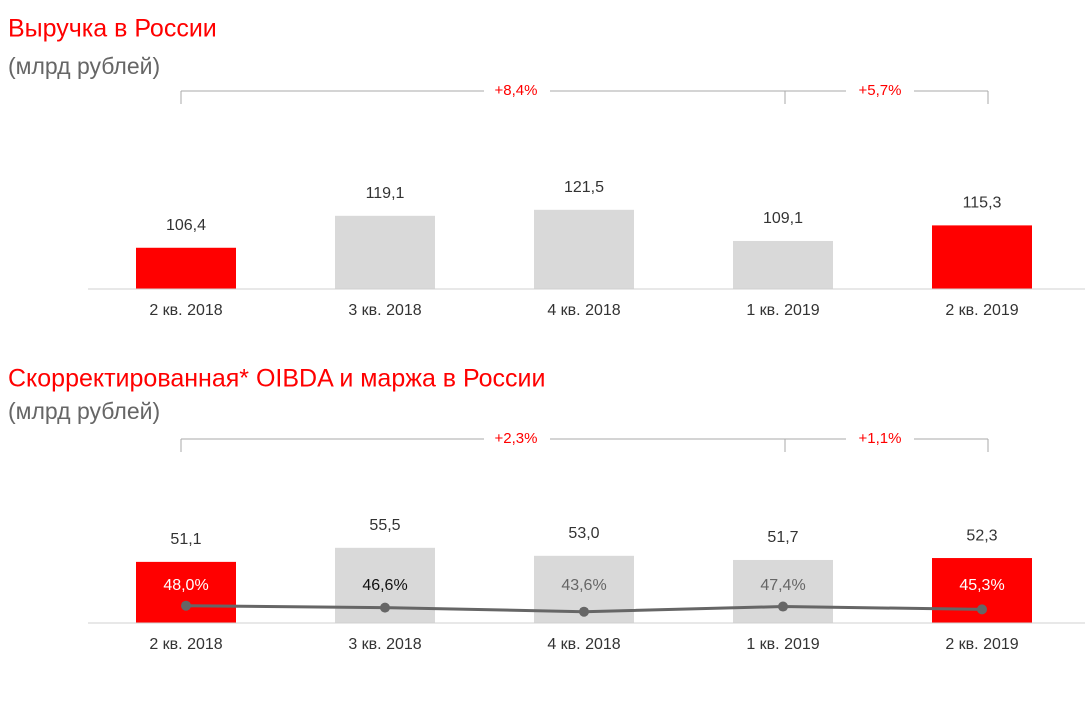 The image size is (1087, 707). Describe the element at coordinates (516, 90) in the screenshot. I see `growth-annotation: +8,4%` at that location.